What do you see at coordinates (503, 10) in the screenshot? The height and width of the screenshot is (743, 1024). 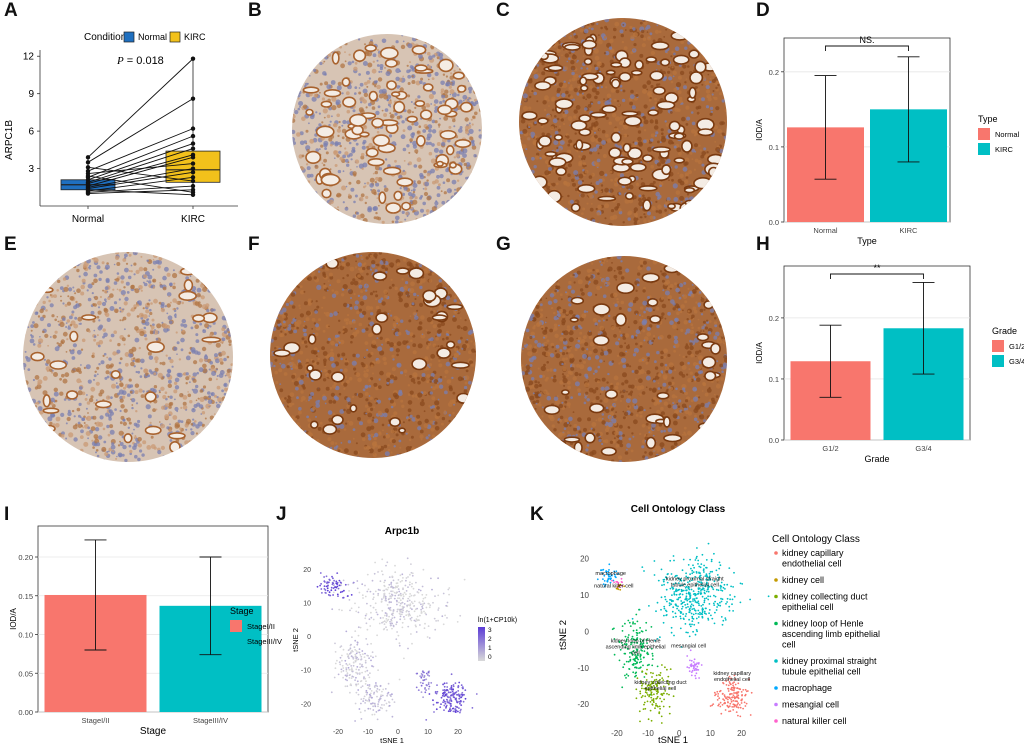 I see `panel-label-c: C` at bounding box center [503, 10].